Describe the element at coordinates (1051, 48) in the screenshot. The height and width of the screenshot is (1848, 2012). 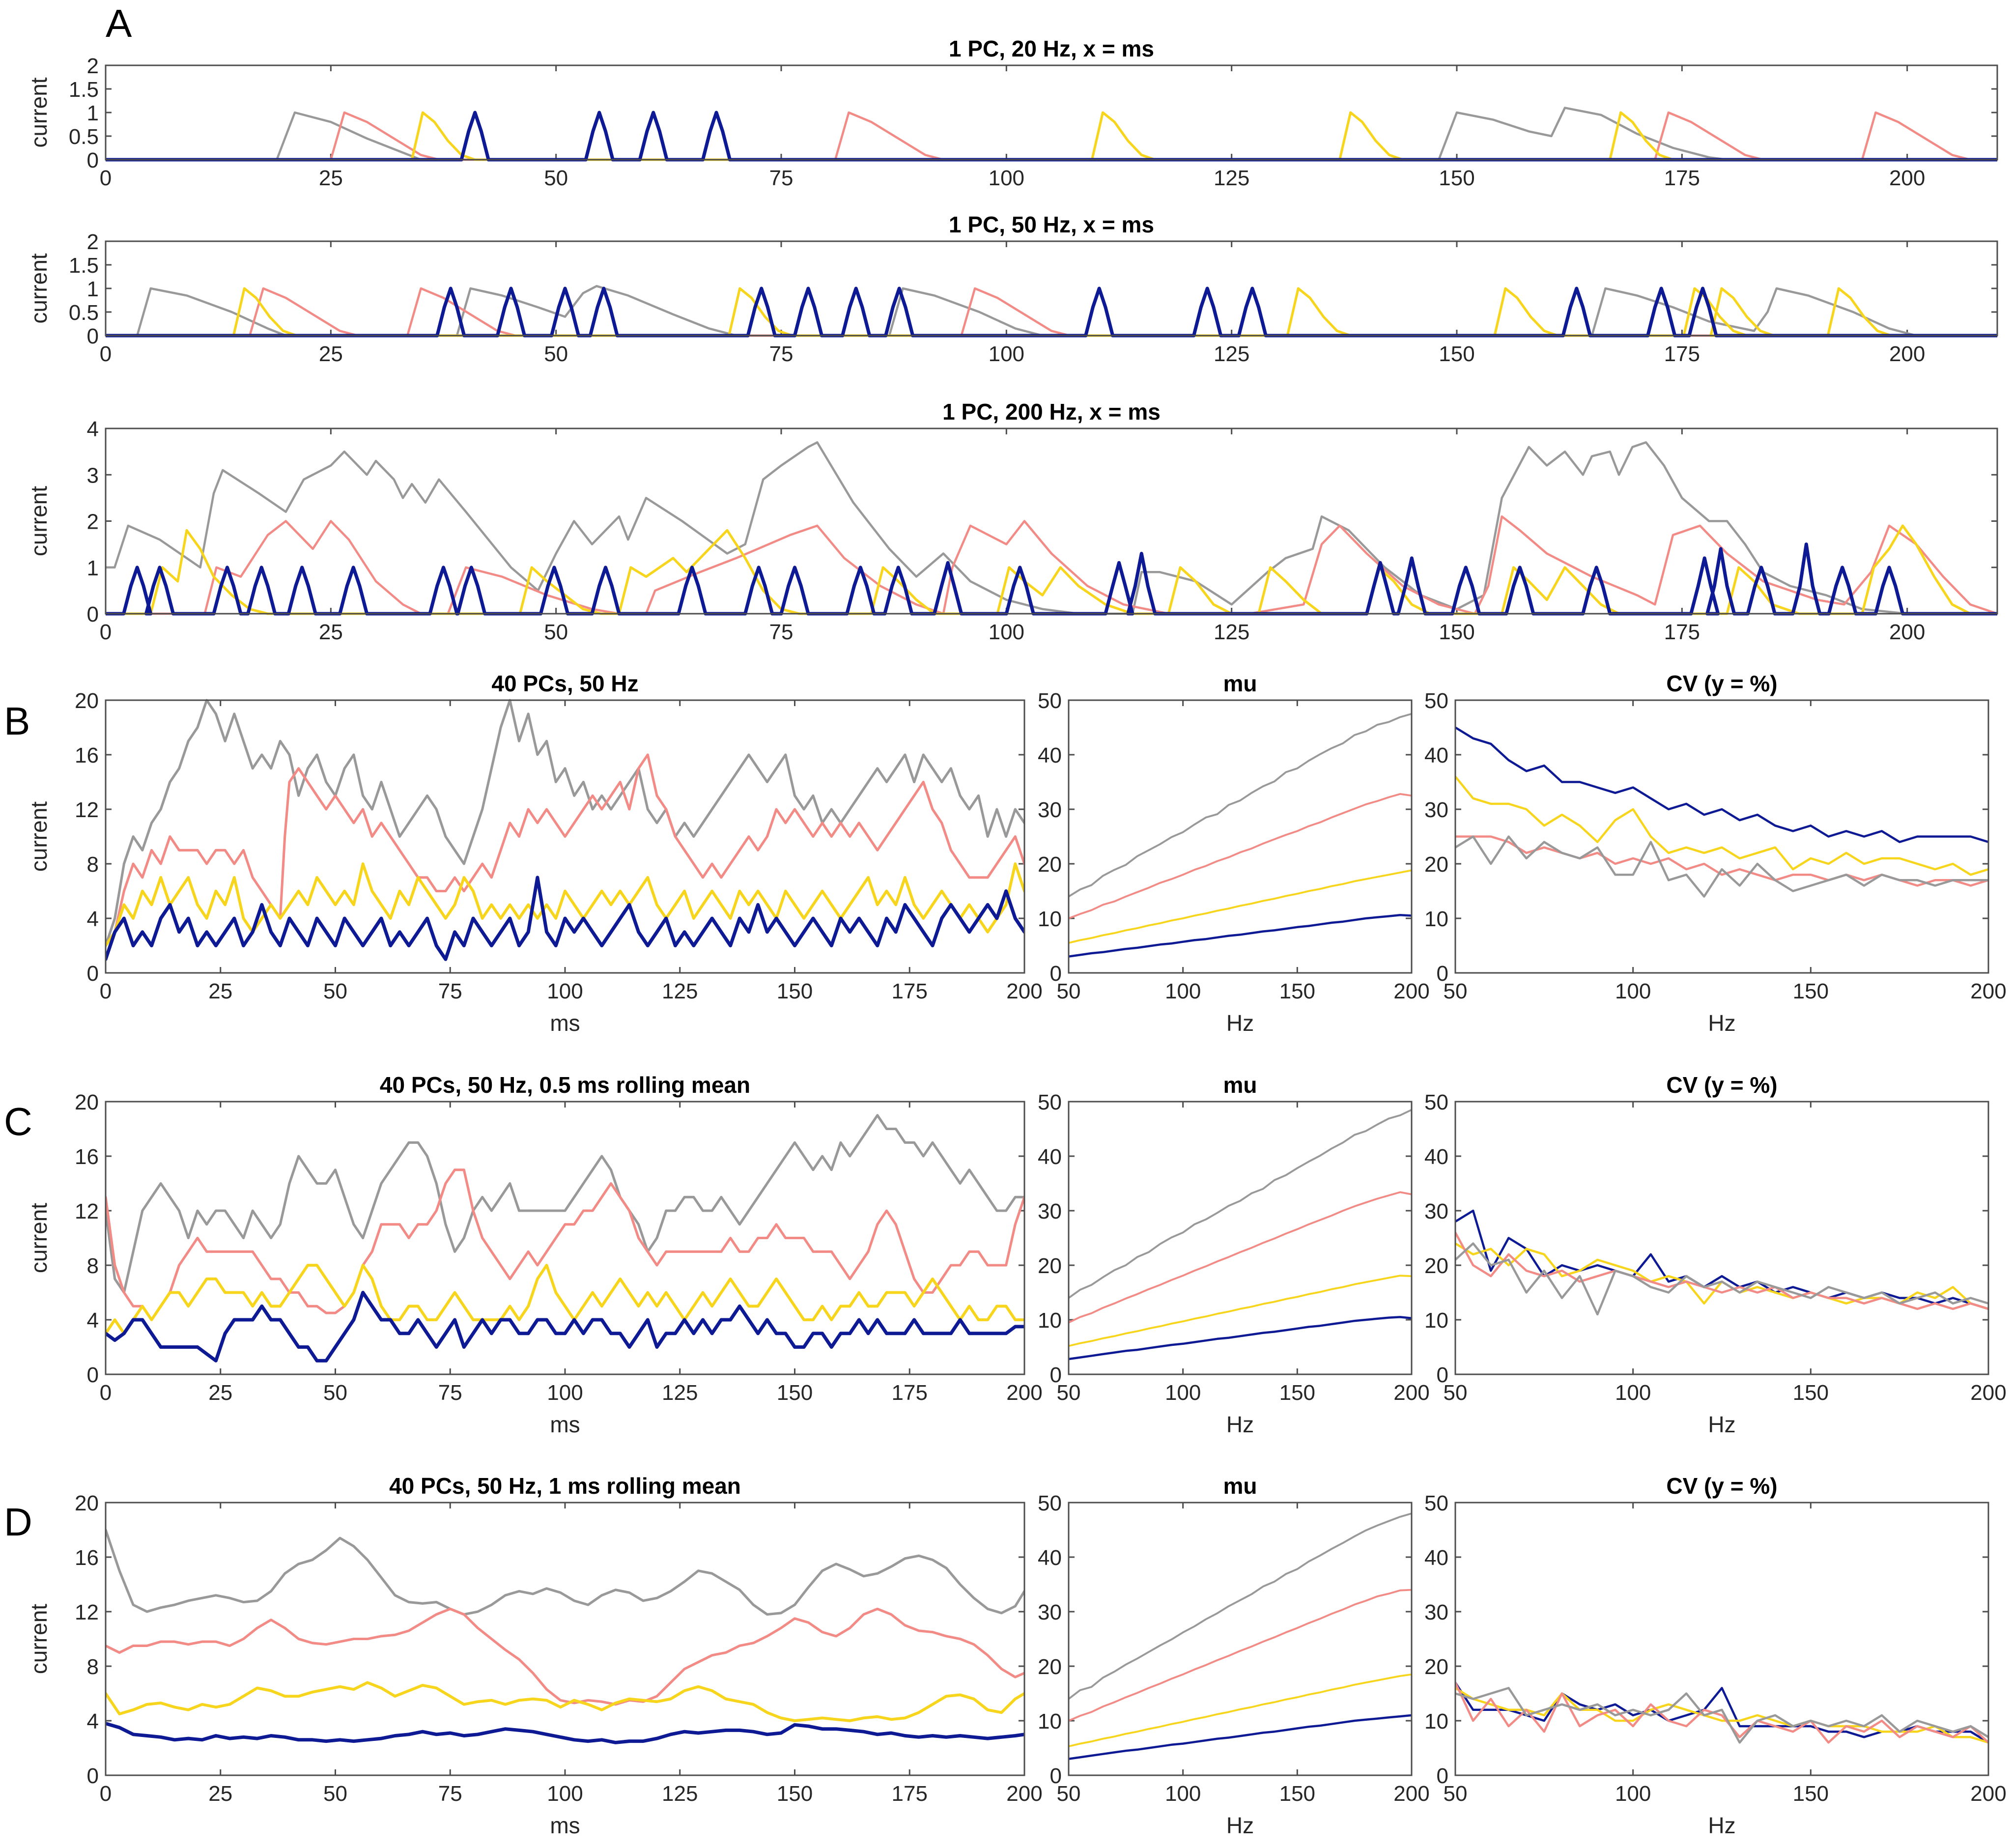
I see `chart-title-a1: 1 PC, 20 Hz, x = ms` at that location.